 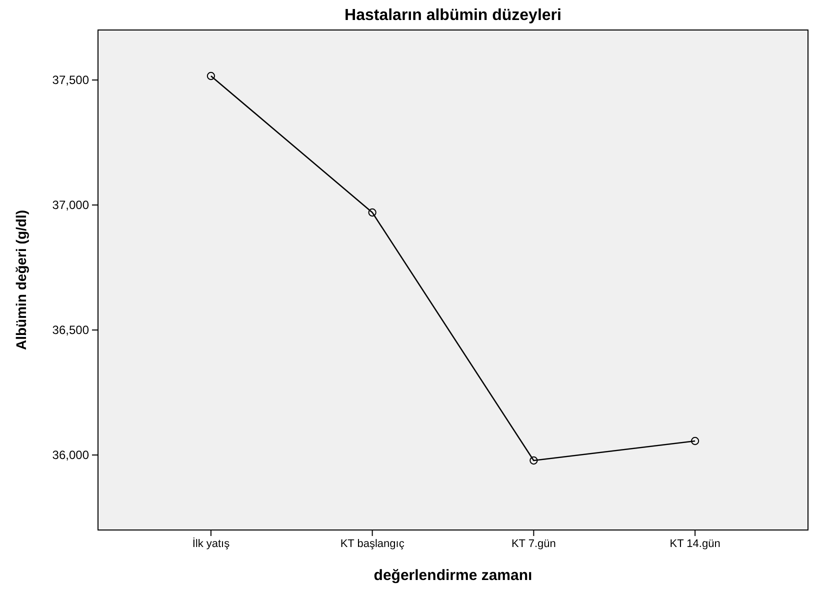 What do you see at coordinates (71, 79) in the screenshot?
I see `y-tick-label: 37,500` at bounding box center [71, 79].